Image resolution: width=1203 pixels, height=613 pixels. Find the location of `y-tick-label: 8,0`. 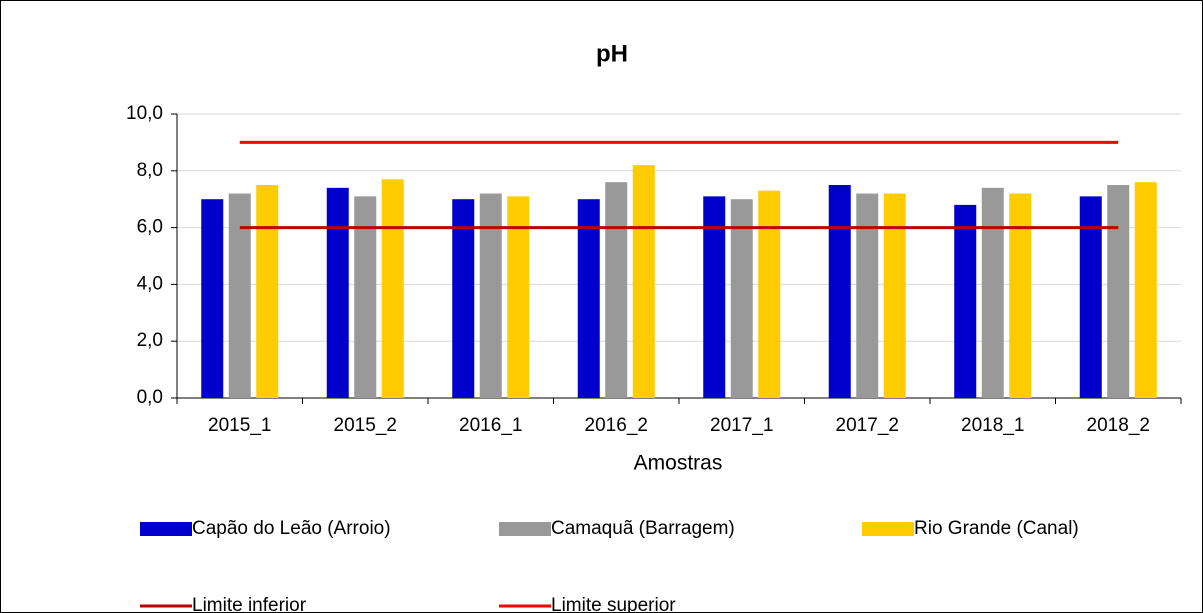

y-tick-label: 8,0 is located at coordinates (150, 170).